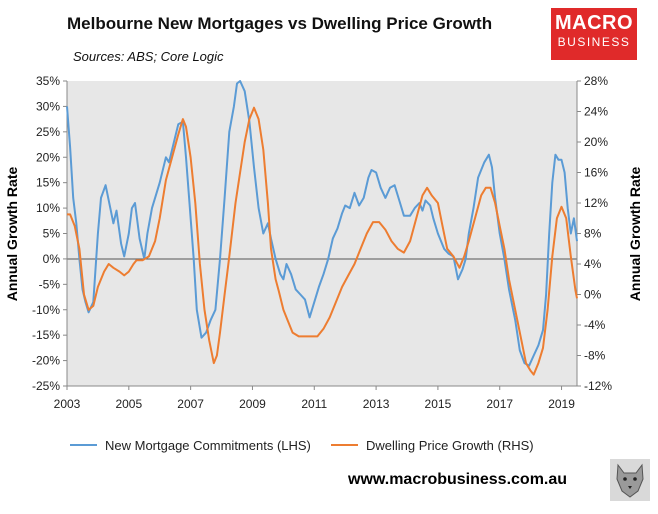 Image resolution: width=658 pixels, height=514 pixels. Describe the element at coordinates (499, 404) in the screenshot. I see `x-tick-label: 2017` at that location.